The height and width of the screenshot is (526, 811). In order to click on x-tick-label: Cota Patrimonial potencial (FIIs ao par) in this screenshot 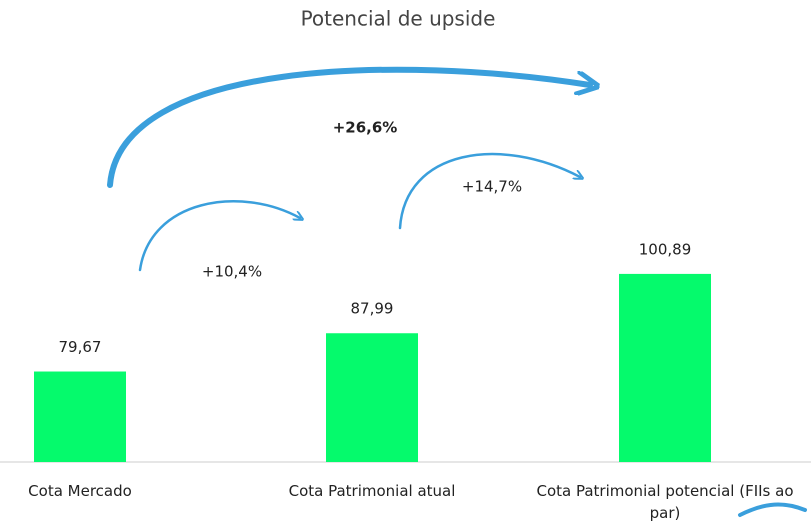, I will do `click(665, 502)`.